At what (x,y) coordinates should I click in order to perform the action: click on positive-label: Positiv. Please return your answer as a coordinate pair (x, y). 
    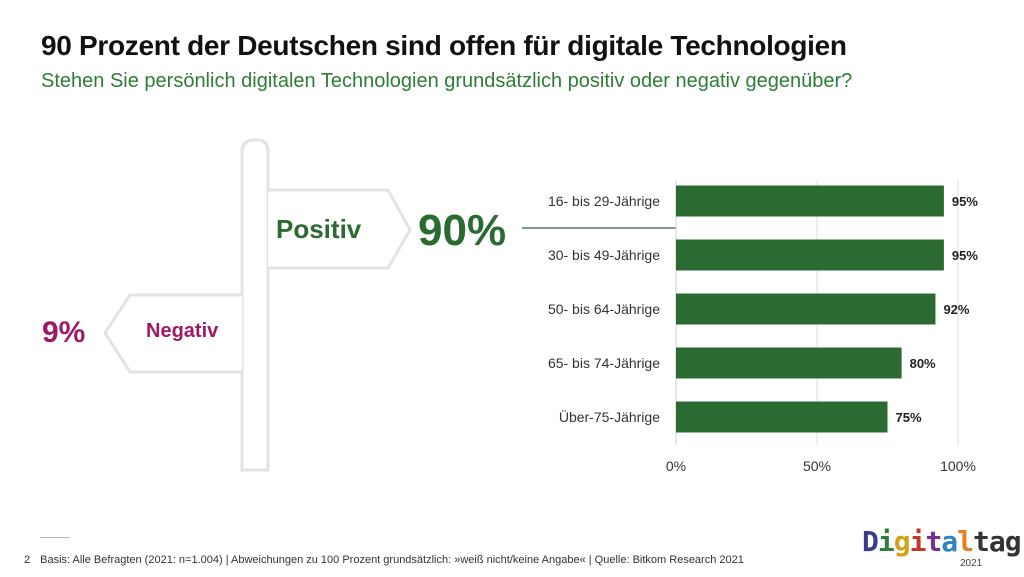
    Looking at the image, I should click on (319, 229).